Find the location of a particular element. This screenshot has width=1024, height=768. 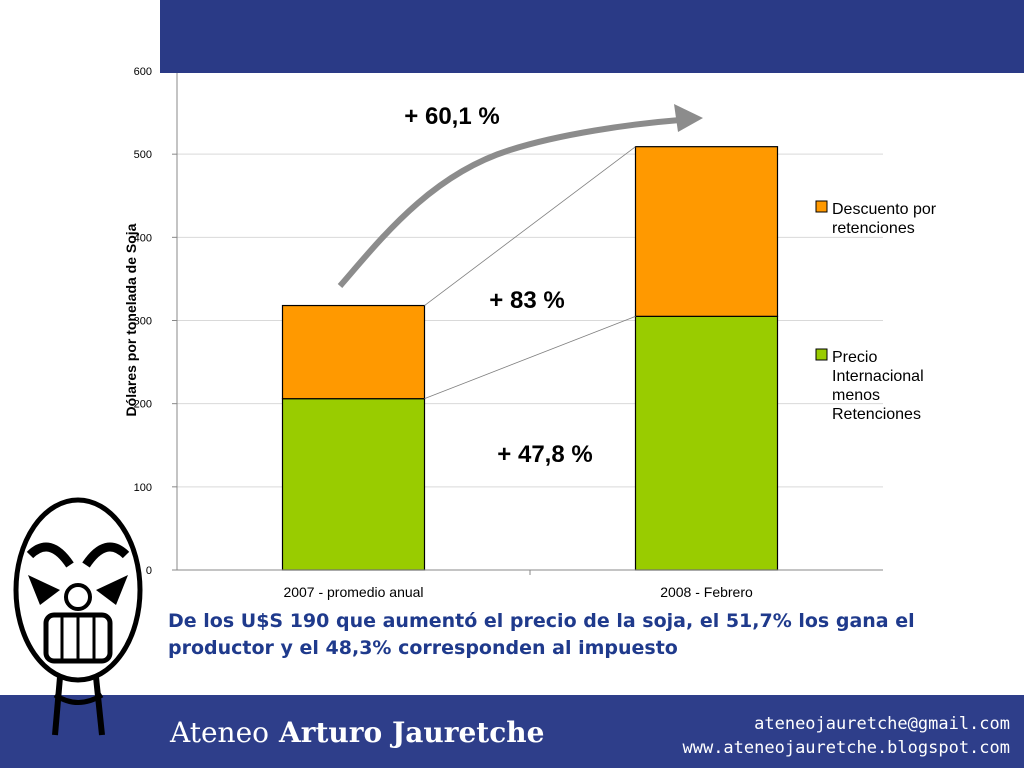

annotation-price-change: + 47,8 % is located at coordinates (544, 454).